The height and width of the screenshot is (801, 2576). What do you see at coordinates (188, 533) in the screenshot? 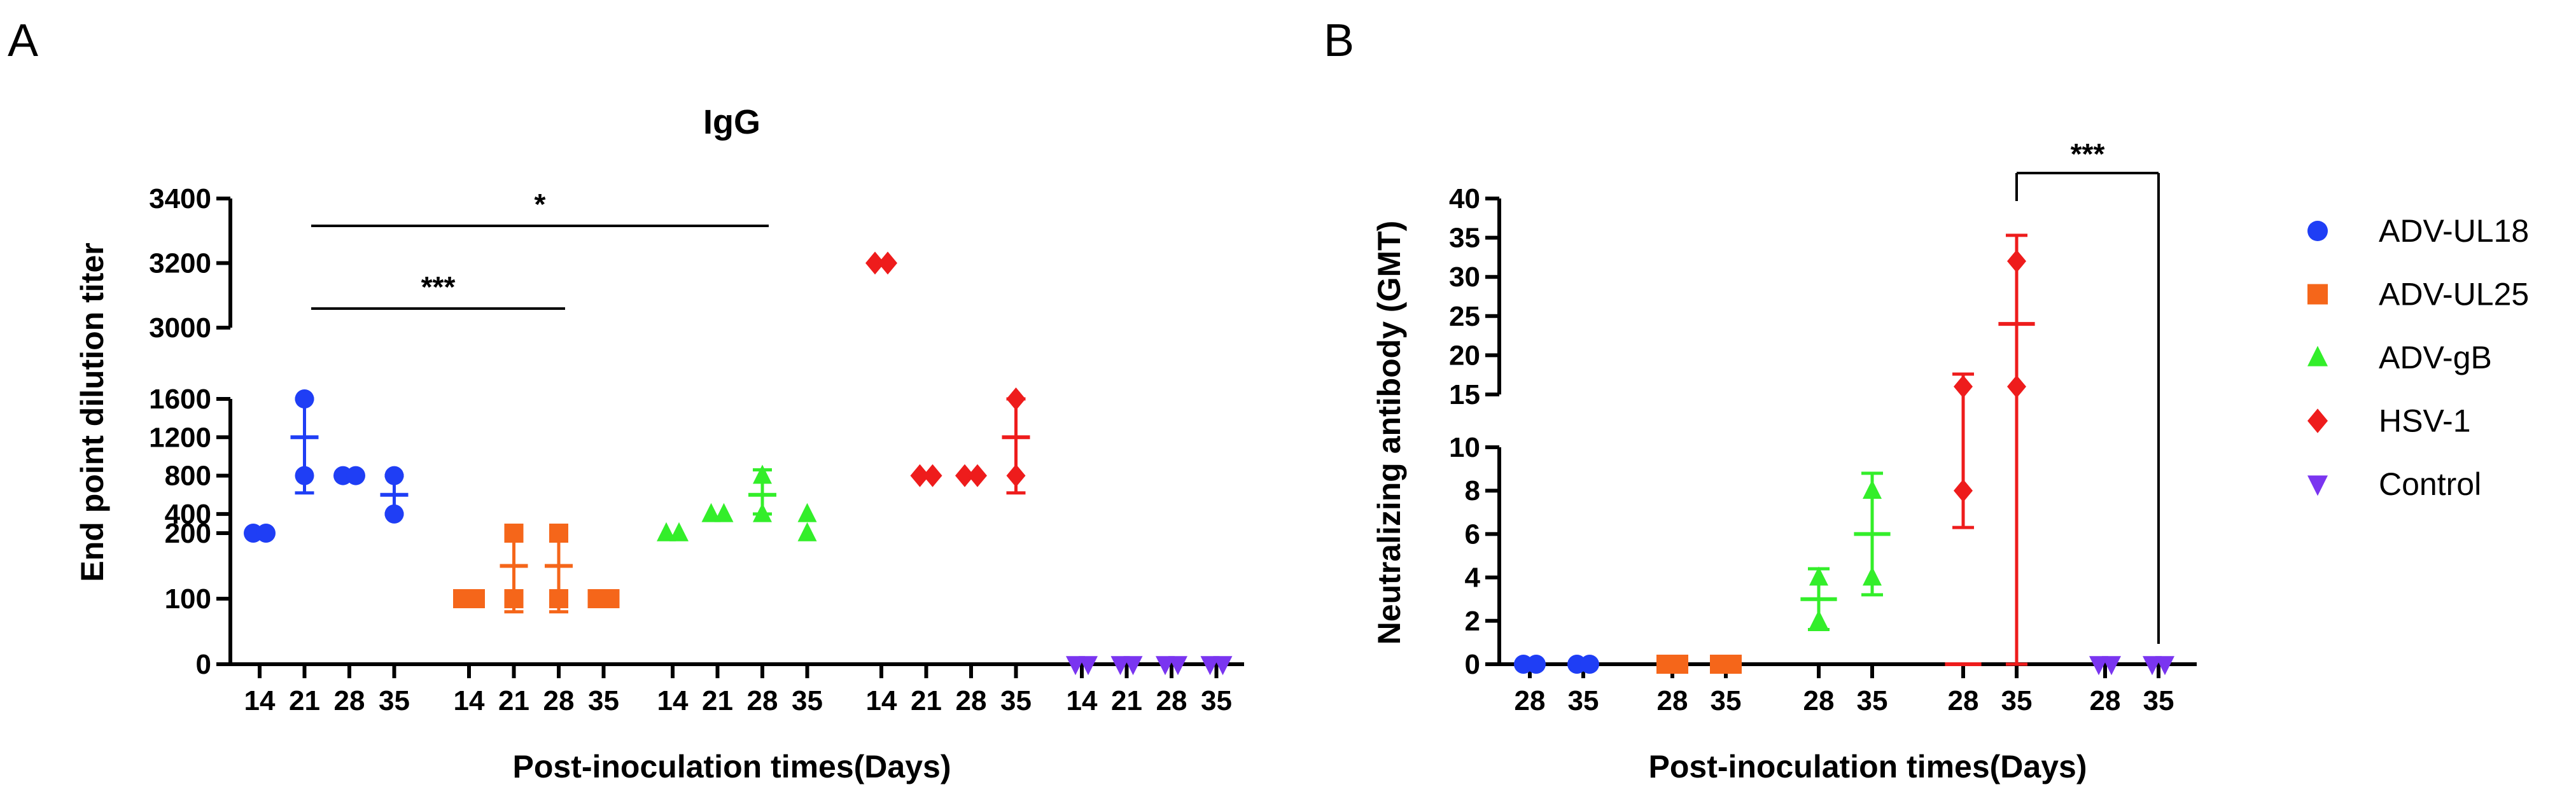
I see `panel-a-y-tick-label: 200` at bounding box center [188, 533].